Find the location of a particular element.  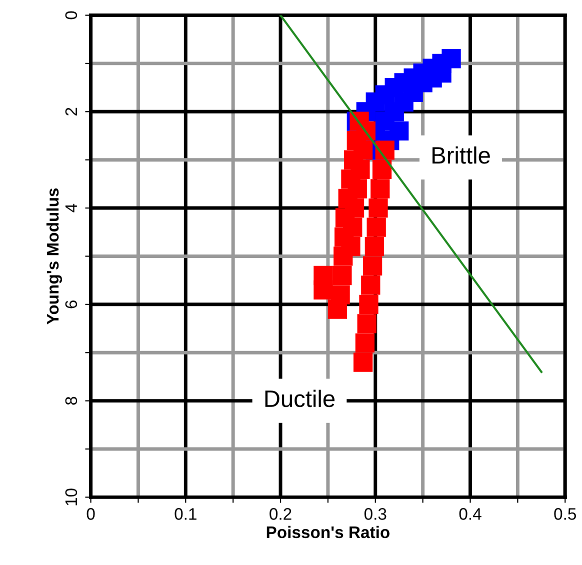

y-tick-label: 4 is located at coordinates (71, 208).